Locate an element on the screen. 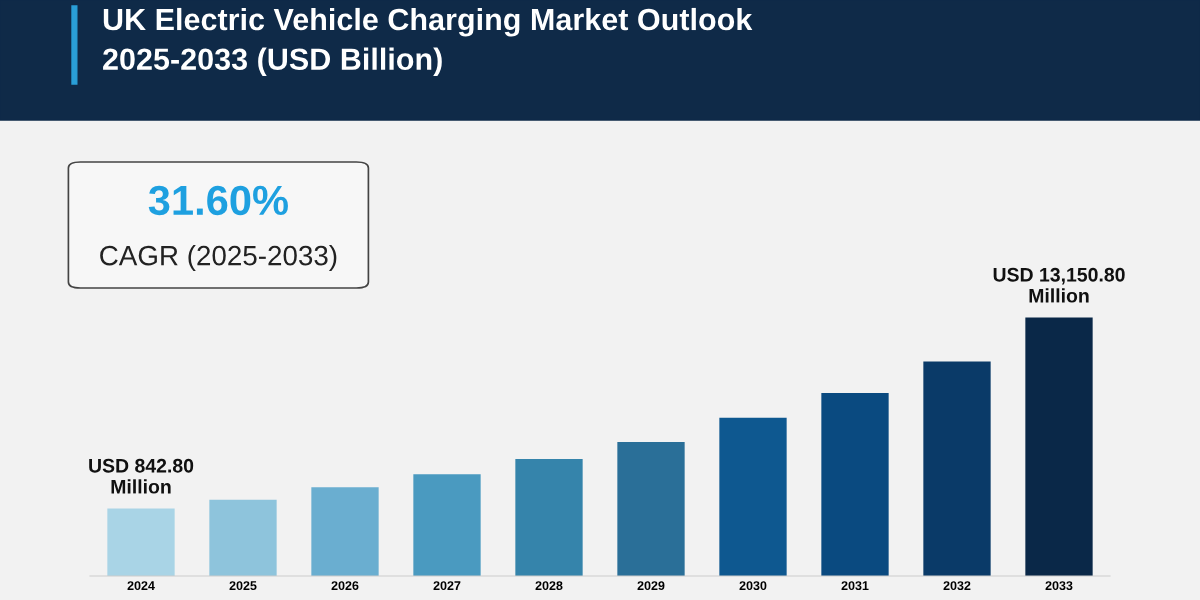 Image resolution: width=1200 pixels, height=600 pixels. x-tick-label: 2029 is located at coordinates (651, 586).